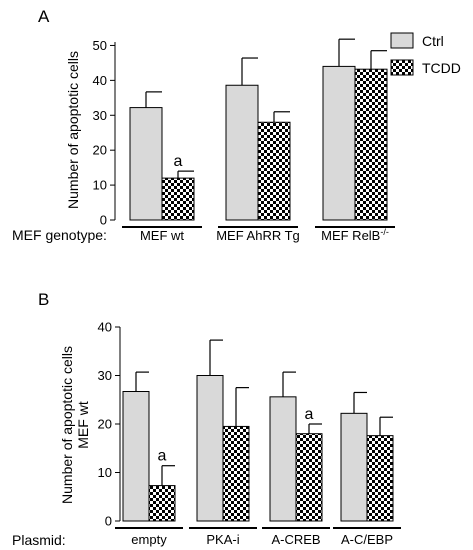 The image size is (473, 550). I want to click on panel-b-y-ticks: 0 10 20 30 40, so click(109, 424).